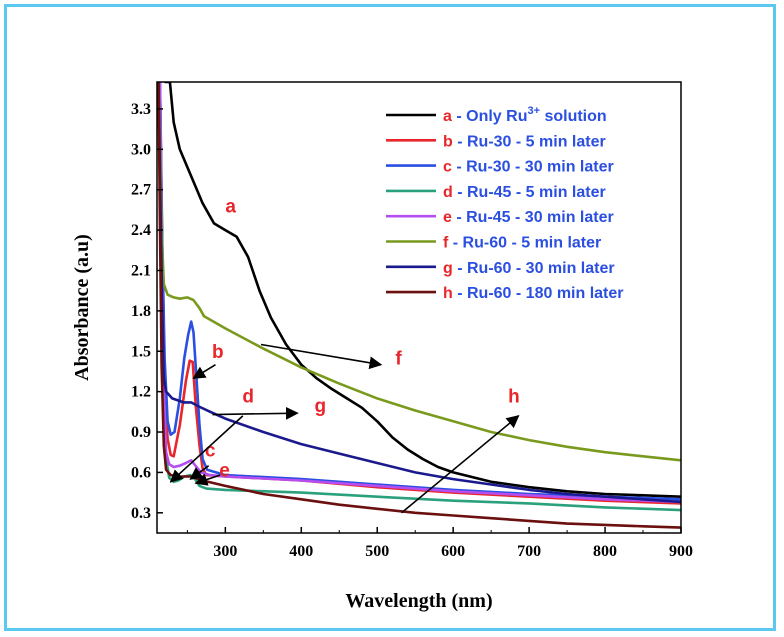 The image size is (784, 637). Describe the element at coordinates (204, 371) in the screenshot. I see `annotation-arrow-b` at that location.